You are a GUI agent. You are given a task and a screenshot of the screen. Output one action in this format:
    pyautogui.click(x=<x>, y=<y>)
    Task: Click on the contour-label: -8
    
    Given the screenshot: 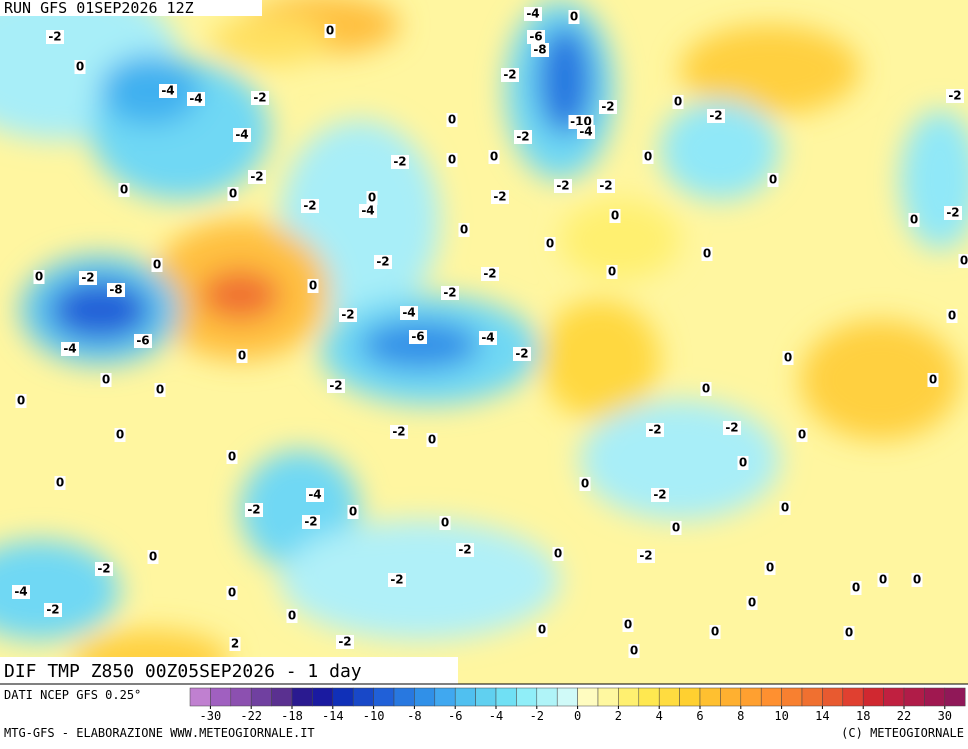 What is the action you would take?
    pyautogui.click(x=115, y=290)
    